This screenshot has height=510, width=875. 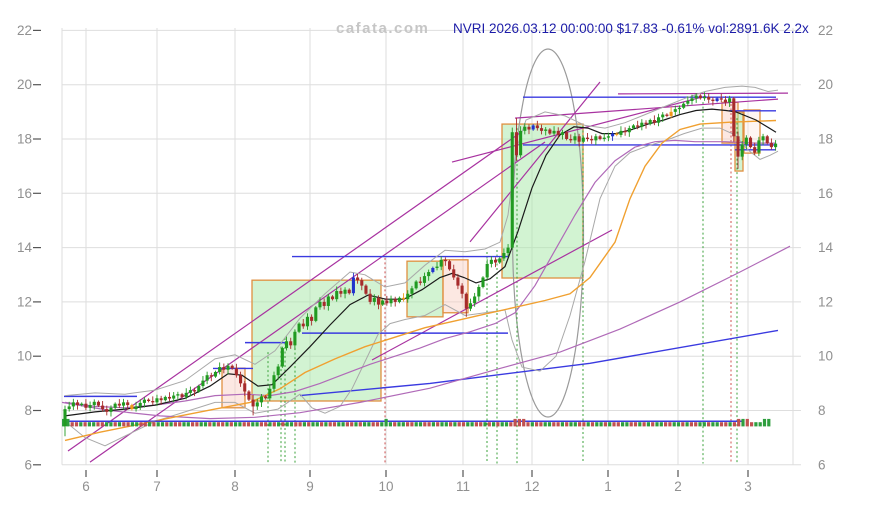 What do you see at coordinates (157, 486) in the screenshot?
I see `x-axis-label: 7` at bounding box center [157, 486].